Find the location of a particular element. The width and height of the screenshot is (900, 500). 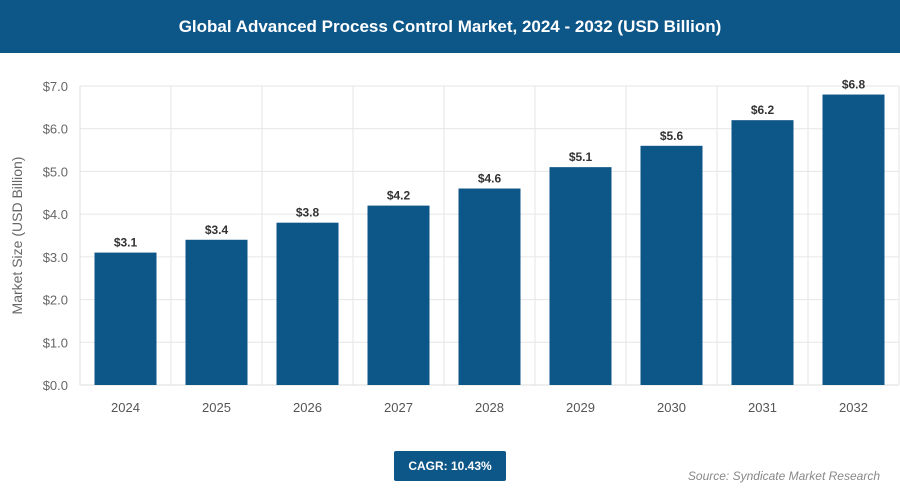

bar-2032 is located at coordinates (853, 240).